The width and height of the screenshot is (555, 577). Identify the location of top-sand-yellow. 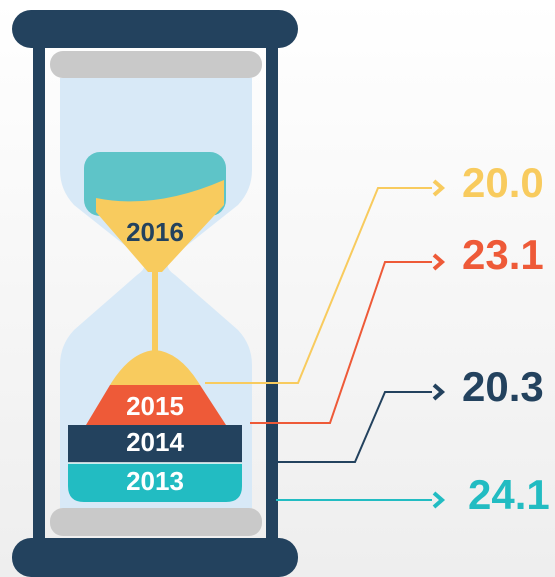
(160, 226).